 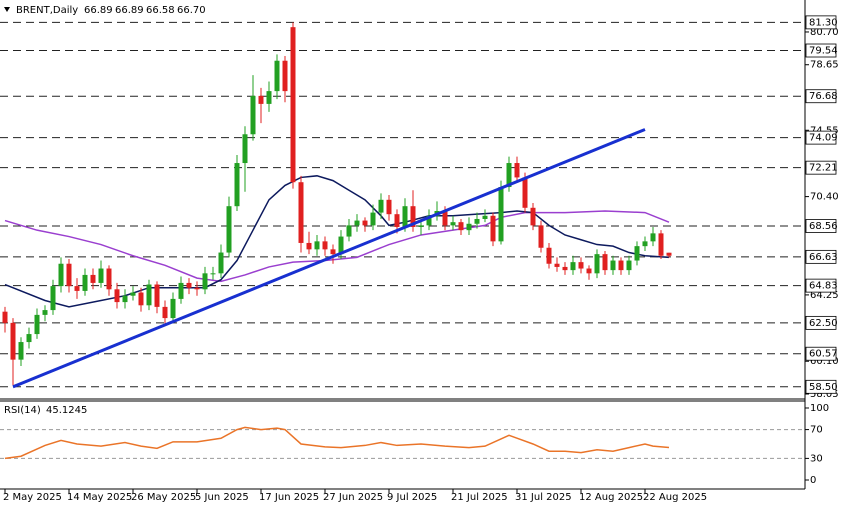 What do you see at coordinates (823, 354) in the screenshot?
I see `level-label: 60.57` at bounding box center [823, 354].